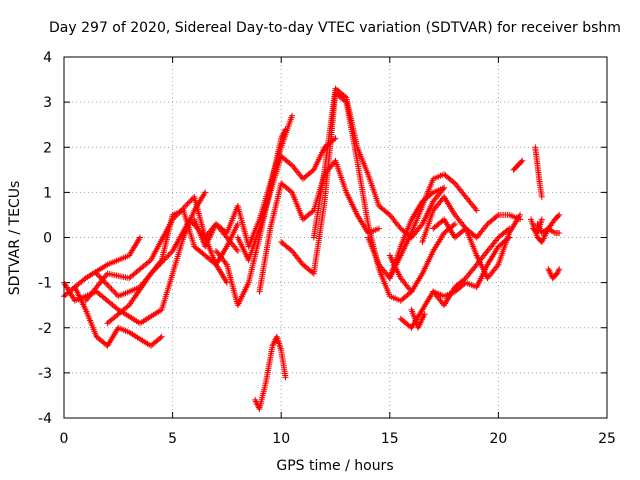 The height and width of the screenshot is (480, 640). What do you see at coordinates (47, 103) in the screenshot?
I see `y-tick-label-7: 3` at bounding box center [47, 103].